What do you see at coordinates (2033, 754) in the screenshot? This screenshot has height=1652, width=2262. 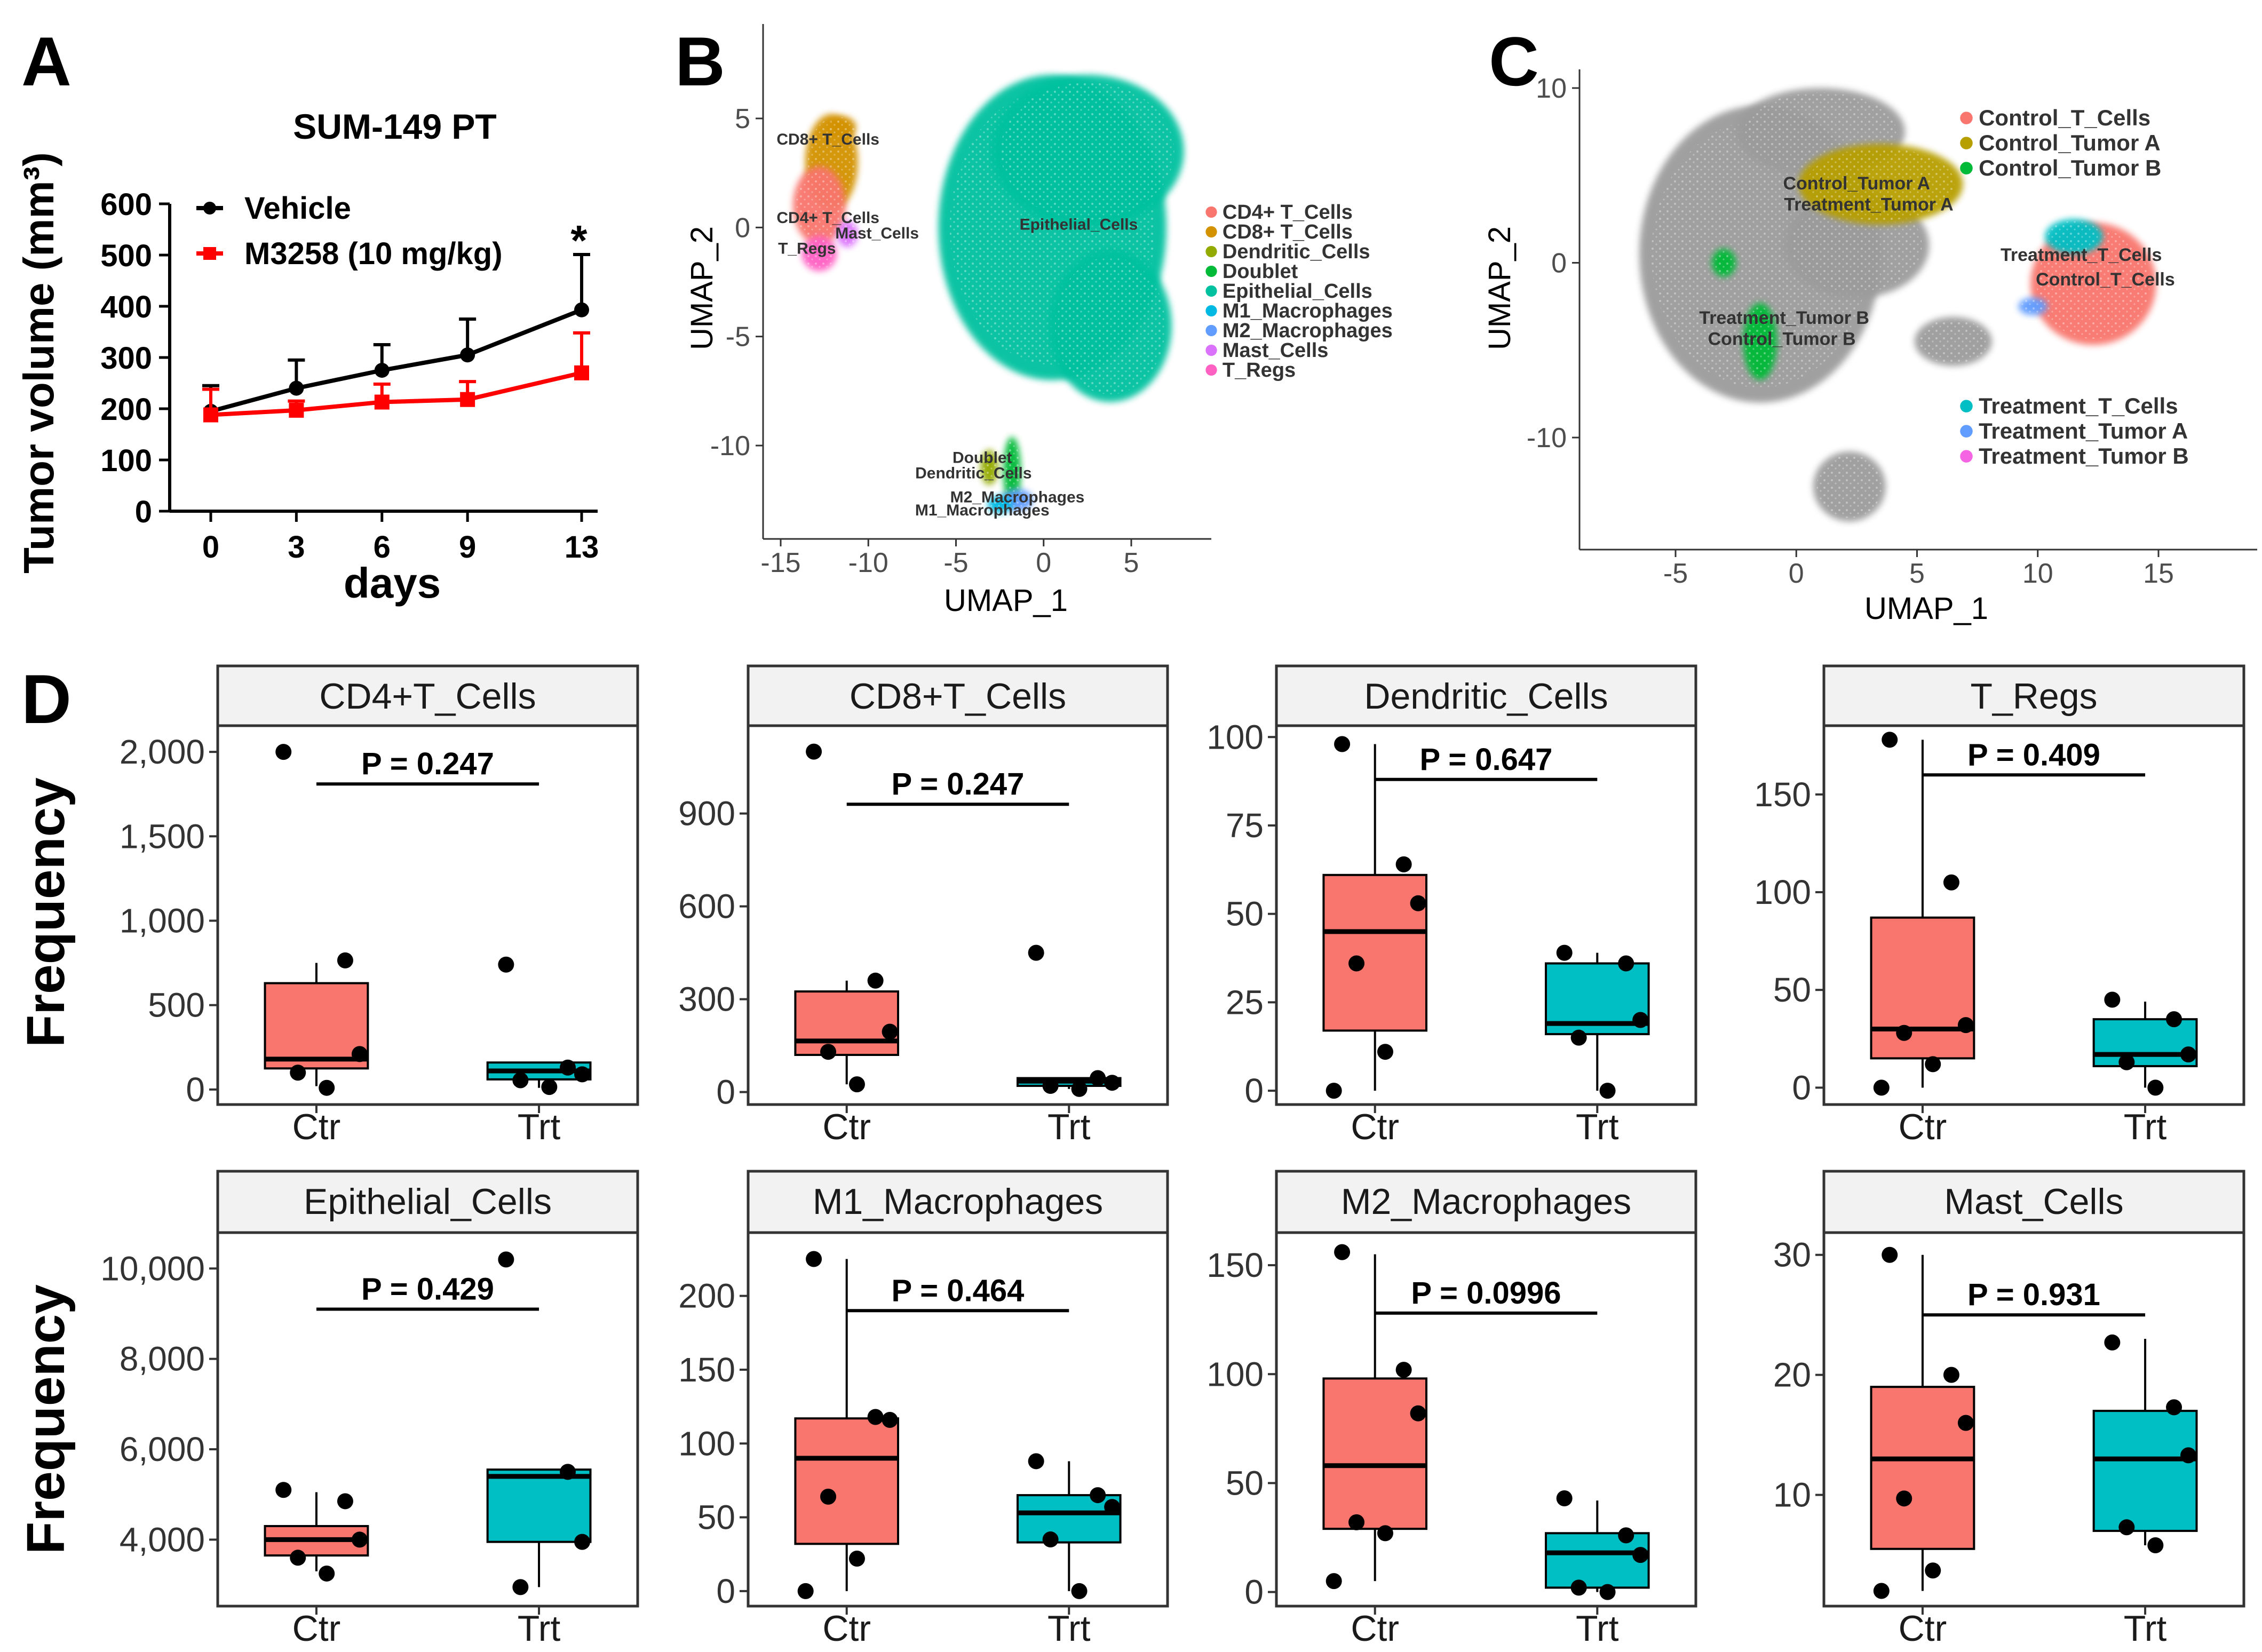 I see `p-value-label: P = 0.409` at bounding box center [2033, 754].